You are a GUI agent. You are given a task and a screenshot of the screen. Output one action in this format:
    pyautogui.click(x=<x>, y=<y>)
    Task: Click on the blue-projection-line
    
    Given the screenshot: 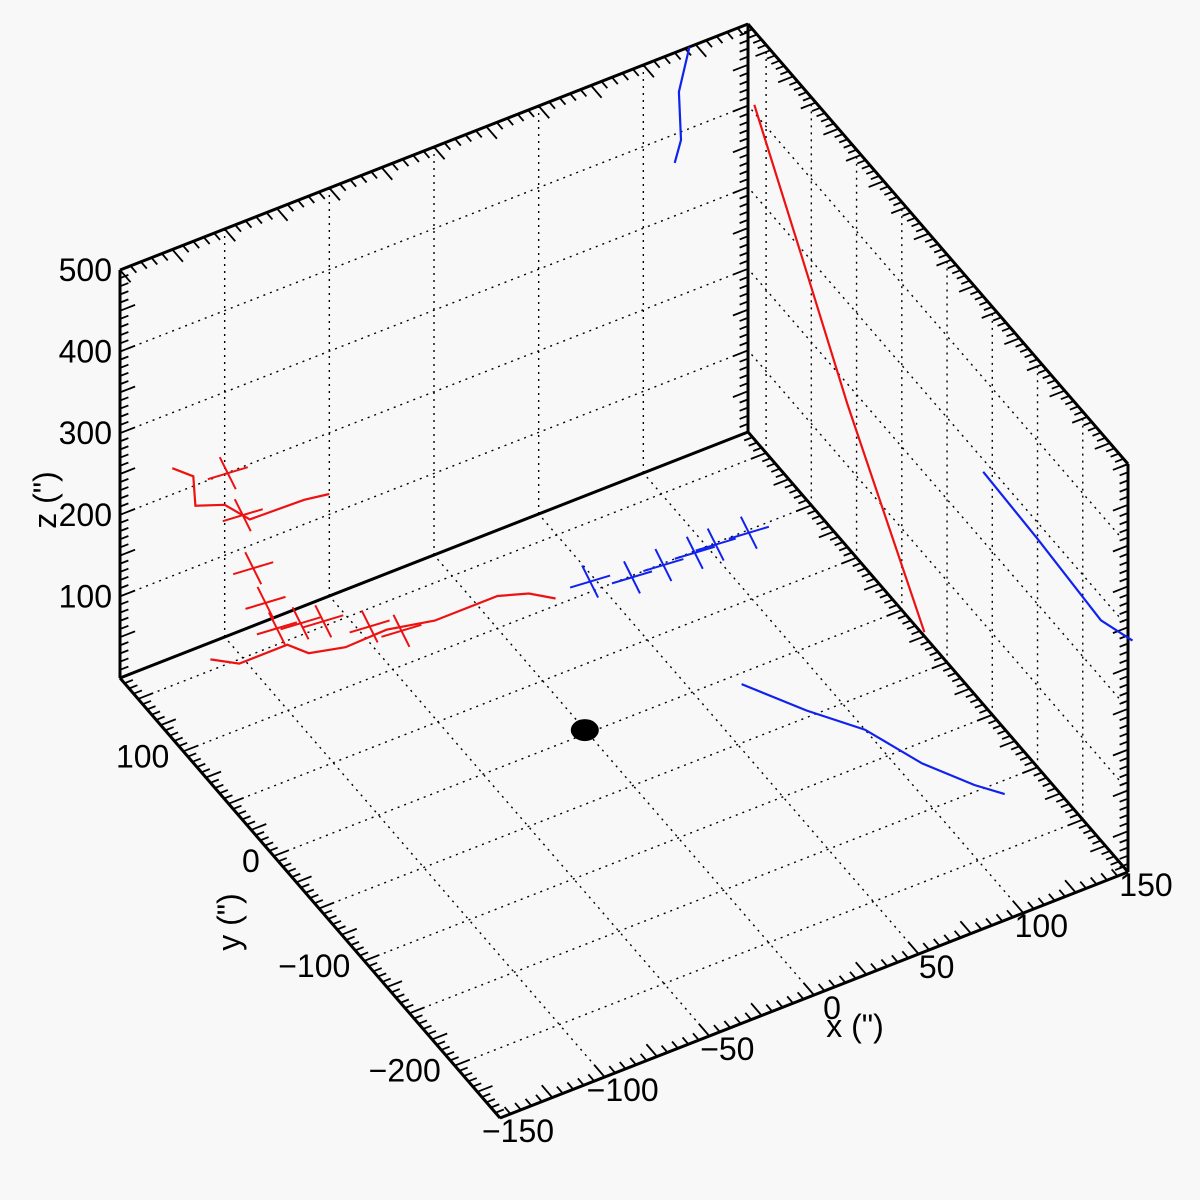 What is the action you would take?
    pyautogui.click(x=1058, y=556)
    